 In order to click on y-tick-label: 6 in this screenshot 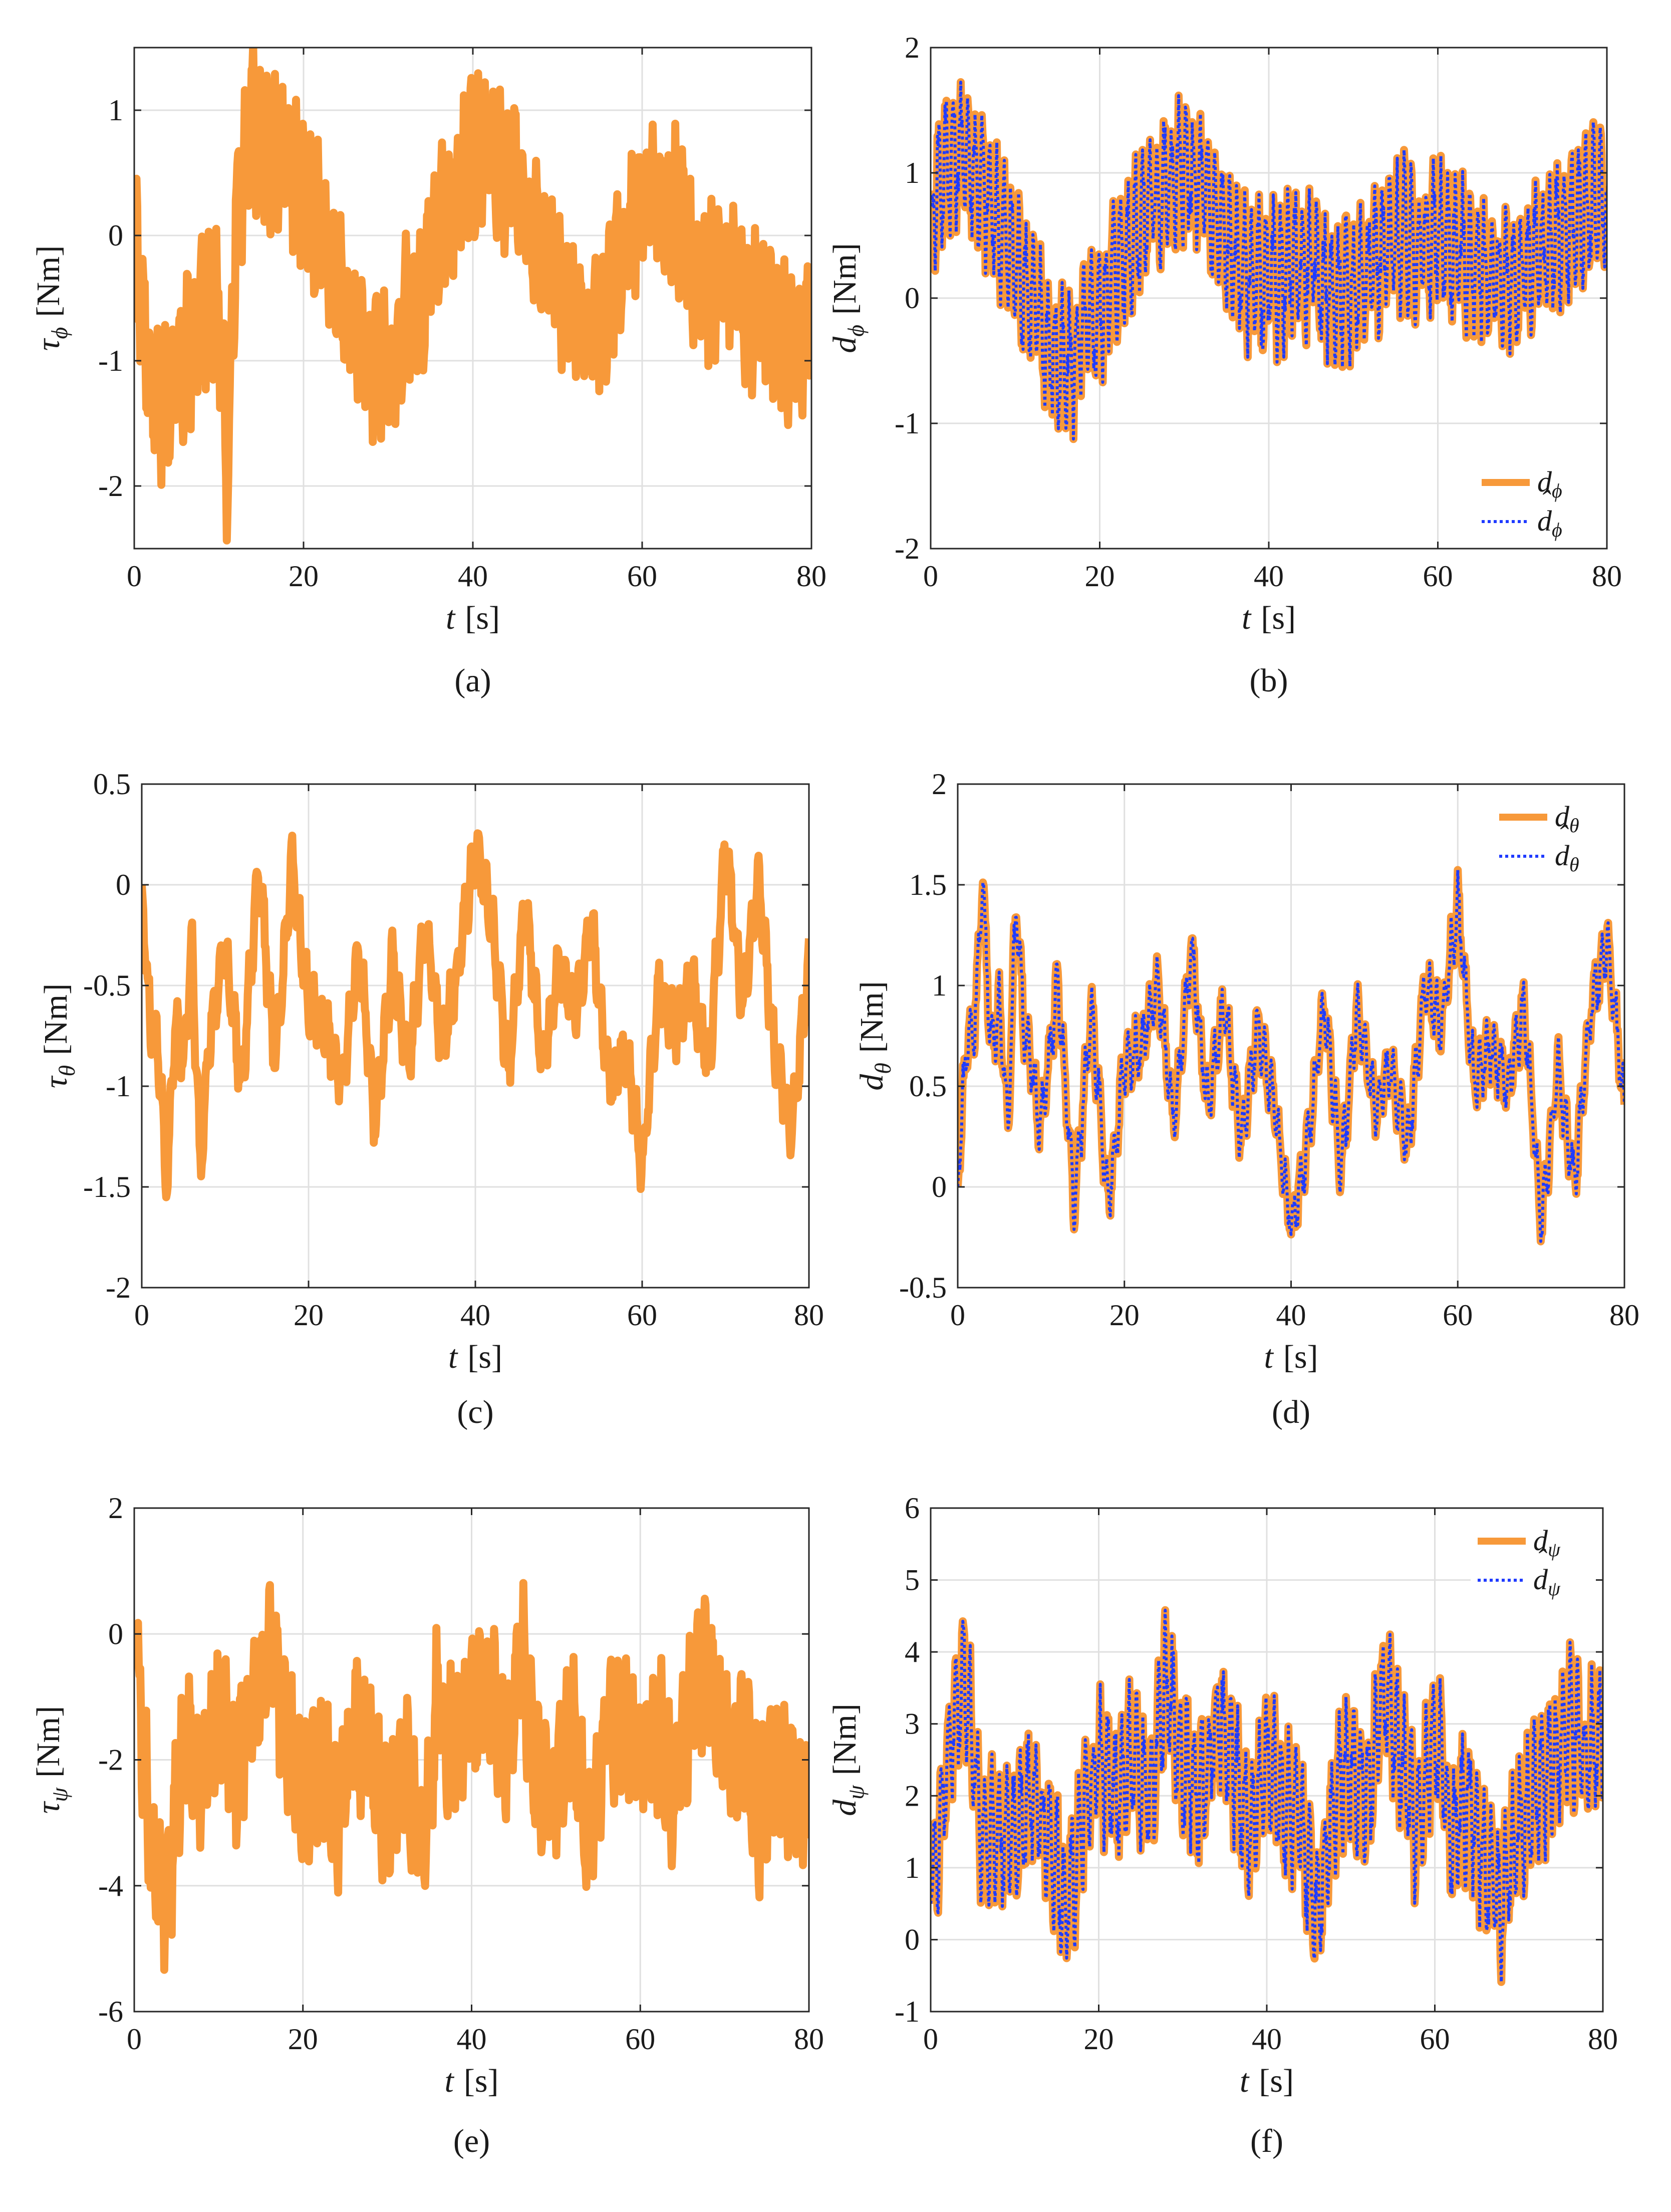, I will do `click(912, 1508)`.